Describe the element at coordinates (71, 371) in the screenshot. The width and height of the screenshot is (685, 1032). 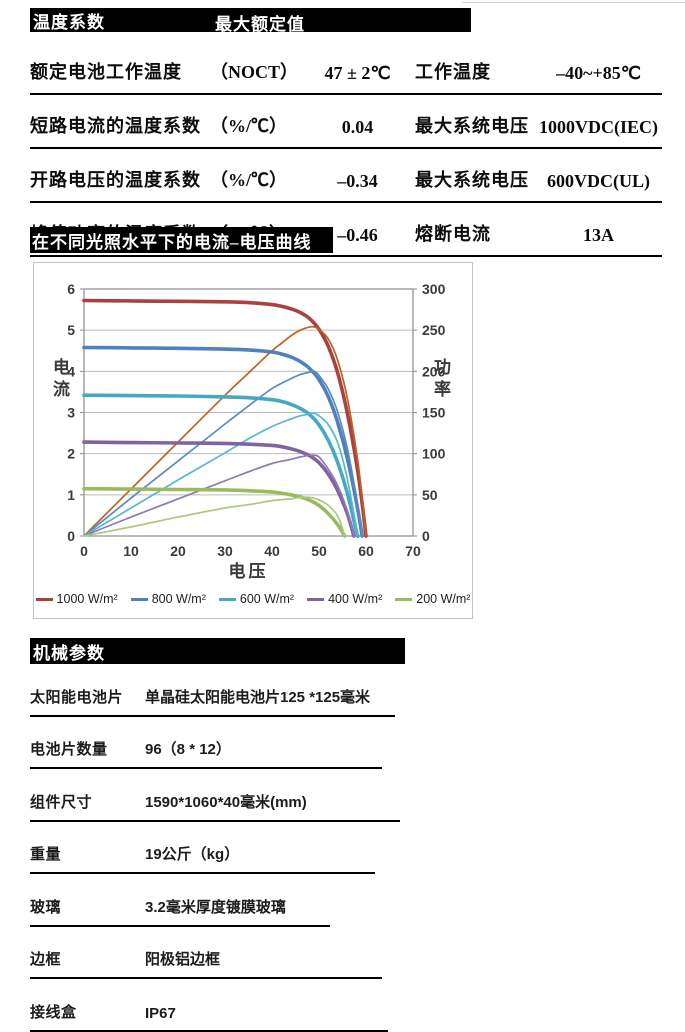
I see `left-tick-label: 4` at that location.